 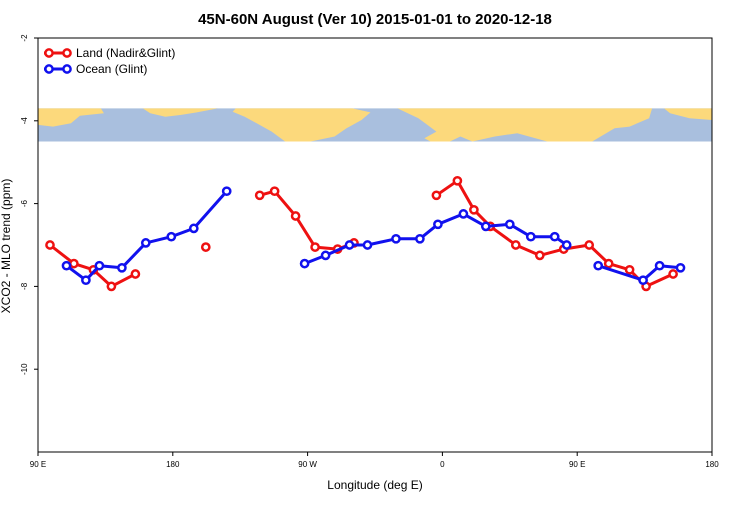 I want to click on y-axis-label: XCO2 - MLO trend (ppm), so click(x=6, y=246).